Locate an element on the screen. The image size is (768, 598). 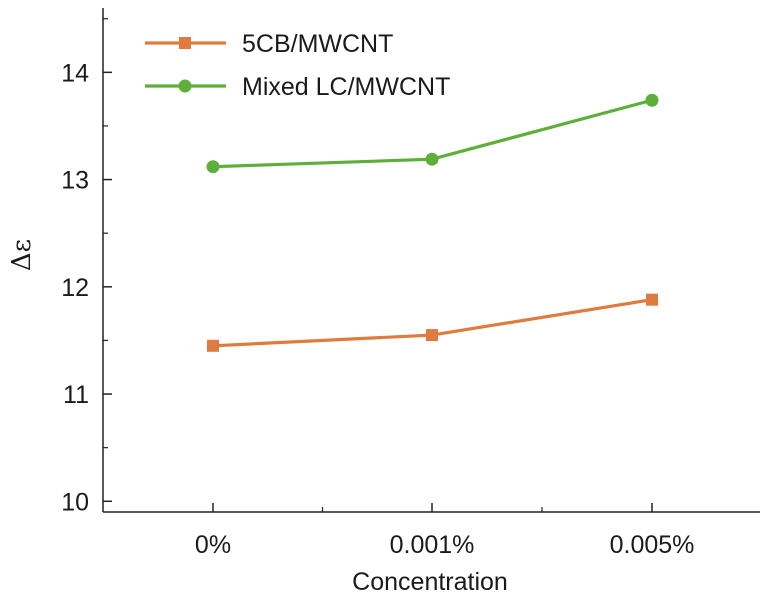
legend-item: 5CB/MWCNT is located at coordinates (269, 44).